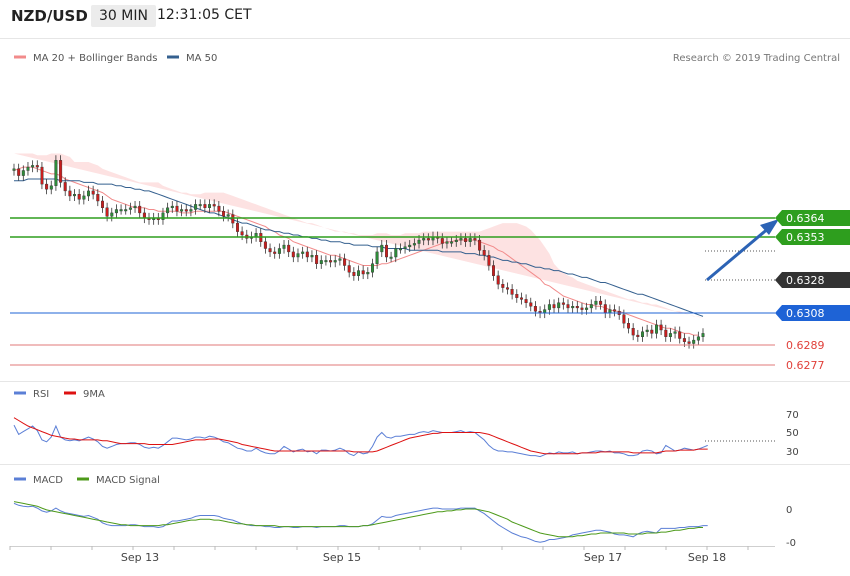 Image resolution: width=850 pixels, height=576 pixels. What do you see at coordinates (812, 218) in the screenshot?
I see `level-badge-0-bg` at bounding box center [812, 218].